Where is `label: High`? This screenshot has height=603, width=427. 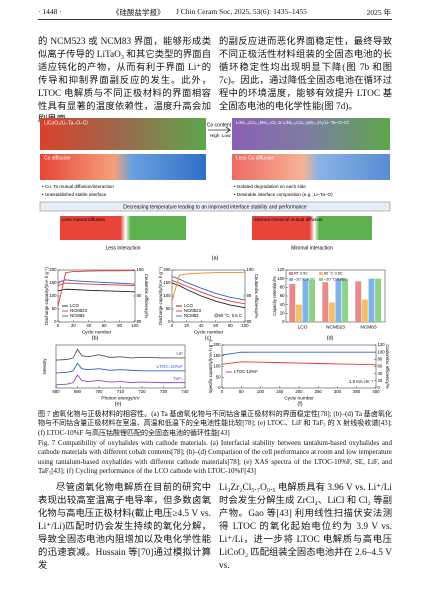
label: High is located at coordinates (215, 135).